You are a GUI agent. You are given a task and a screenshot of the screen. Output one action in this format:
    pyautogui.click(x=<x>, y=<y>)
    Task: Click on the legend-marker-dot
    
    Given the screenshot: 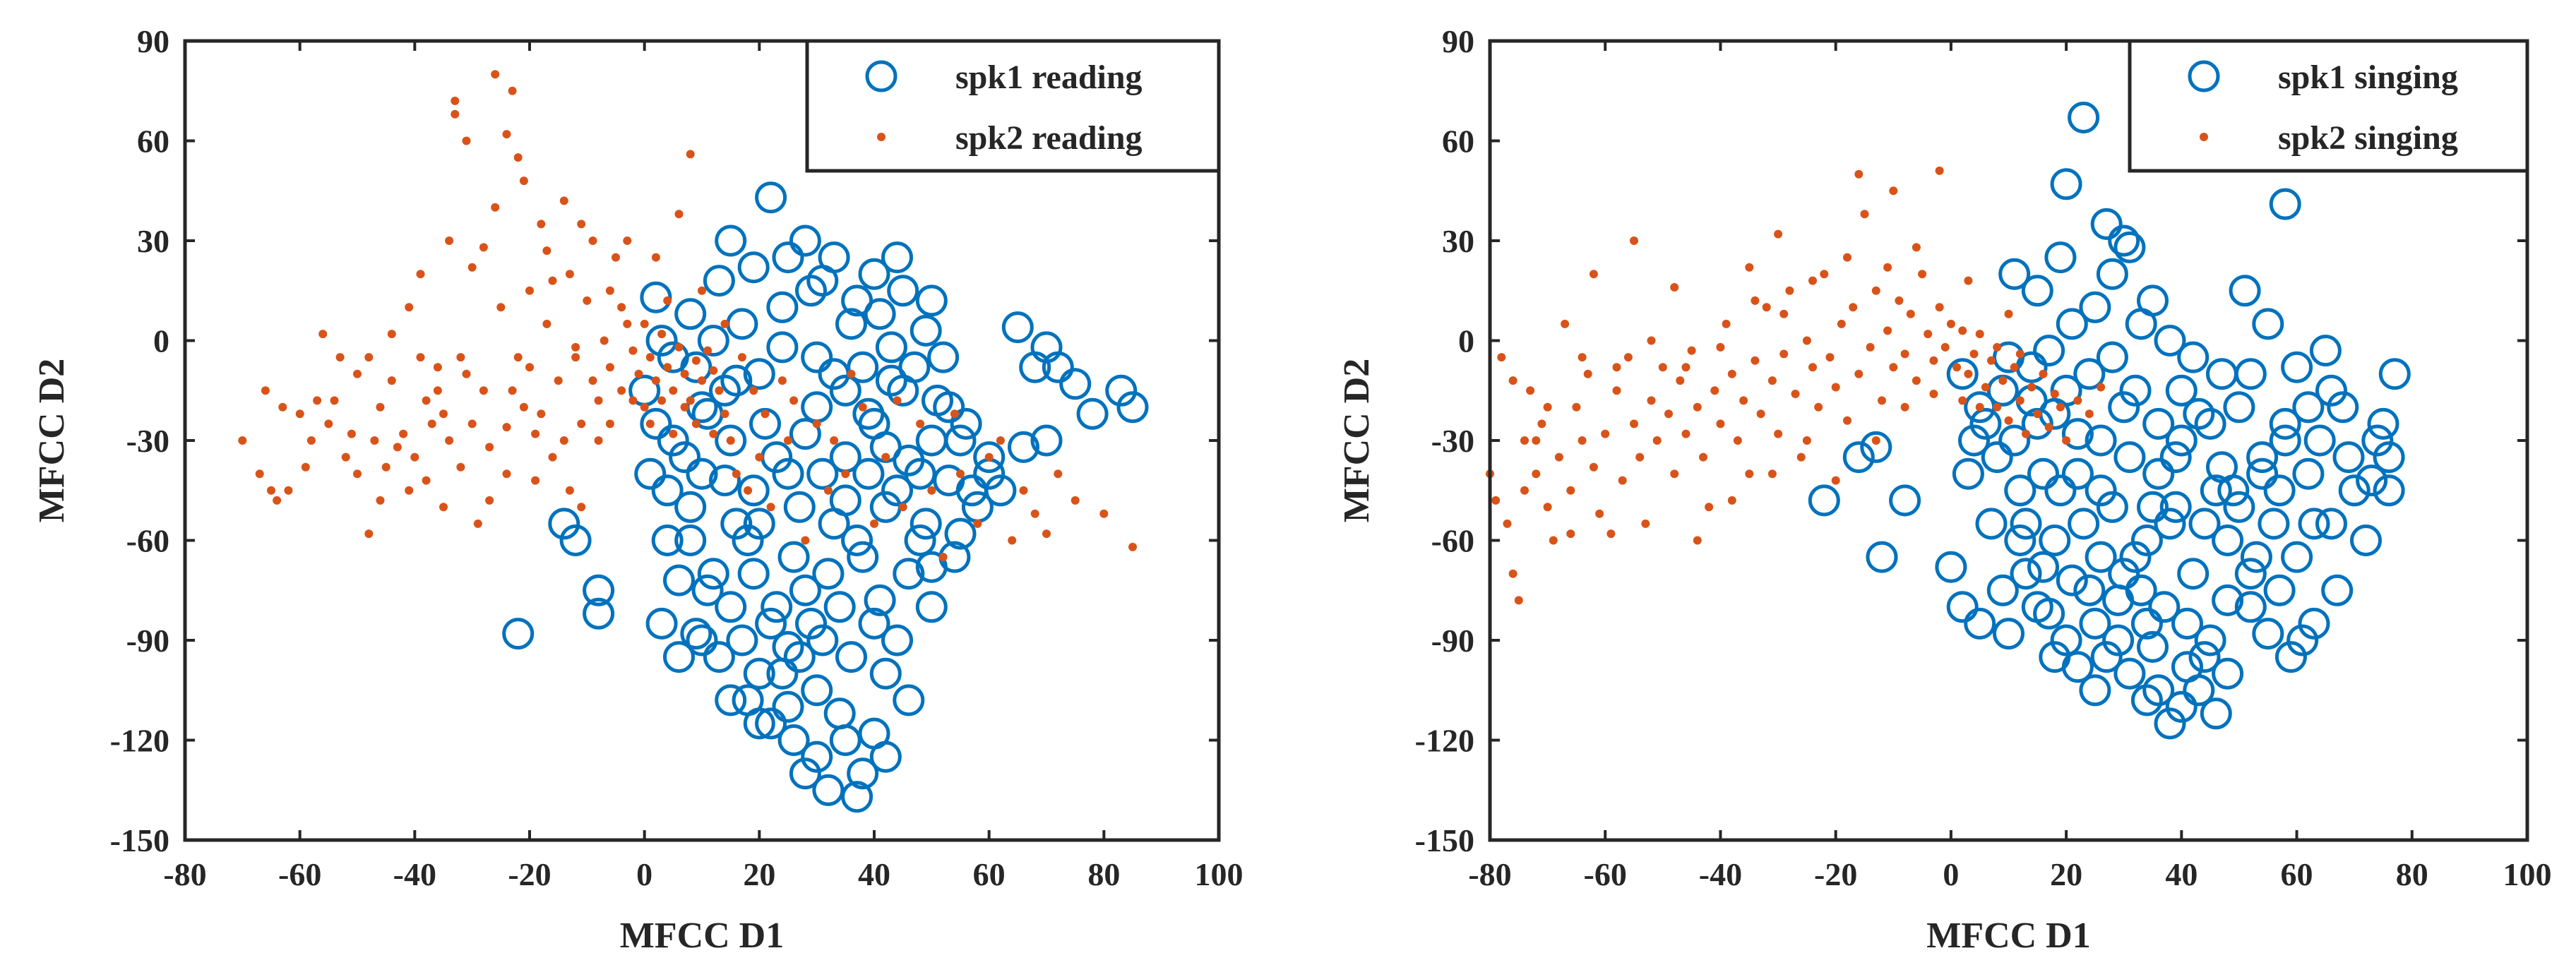 What is the action you would take?
    pyautogui.click(x=881, y=137)
    